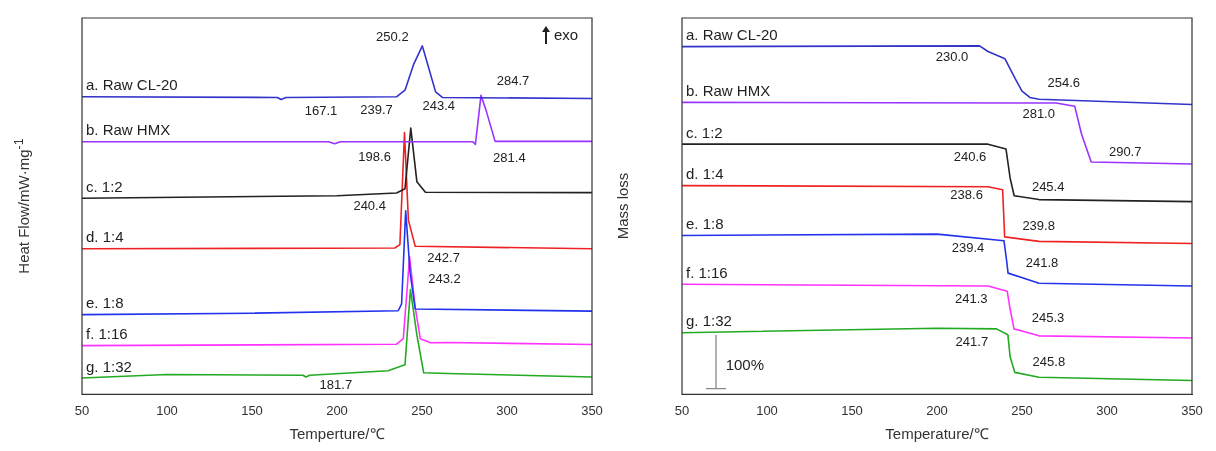 This screenshot has width=1216, height=451. What do you see at coordinates (513, 80) in the screenshot?
I see `annotation: 284.7` at bounding box center [513, 80].